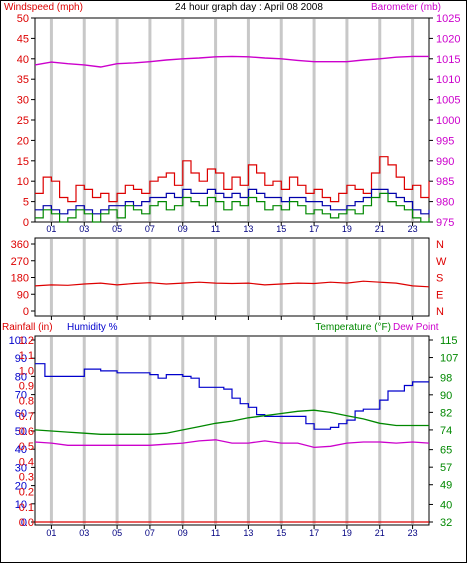 This screenshot has height=563, width=467. I want to click on humidity-tick-label: 100, so click(18, 341).